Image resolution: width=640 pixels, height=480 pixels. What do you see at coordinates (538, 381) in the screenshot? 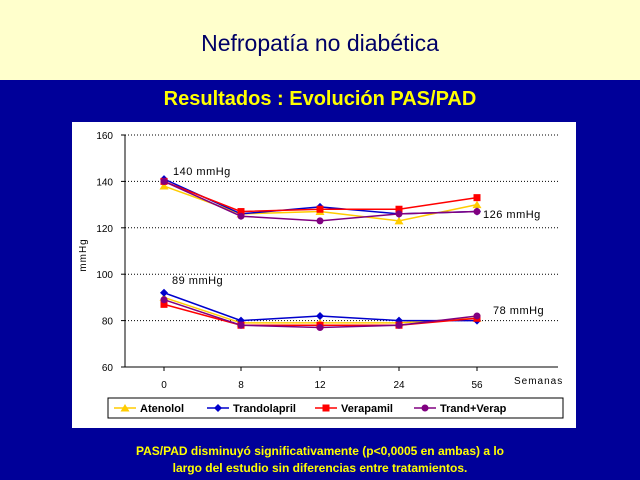
I see `x-axis-label: Semanas` at bounding box center [538, 381].